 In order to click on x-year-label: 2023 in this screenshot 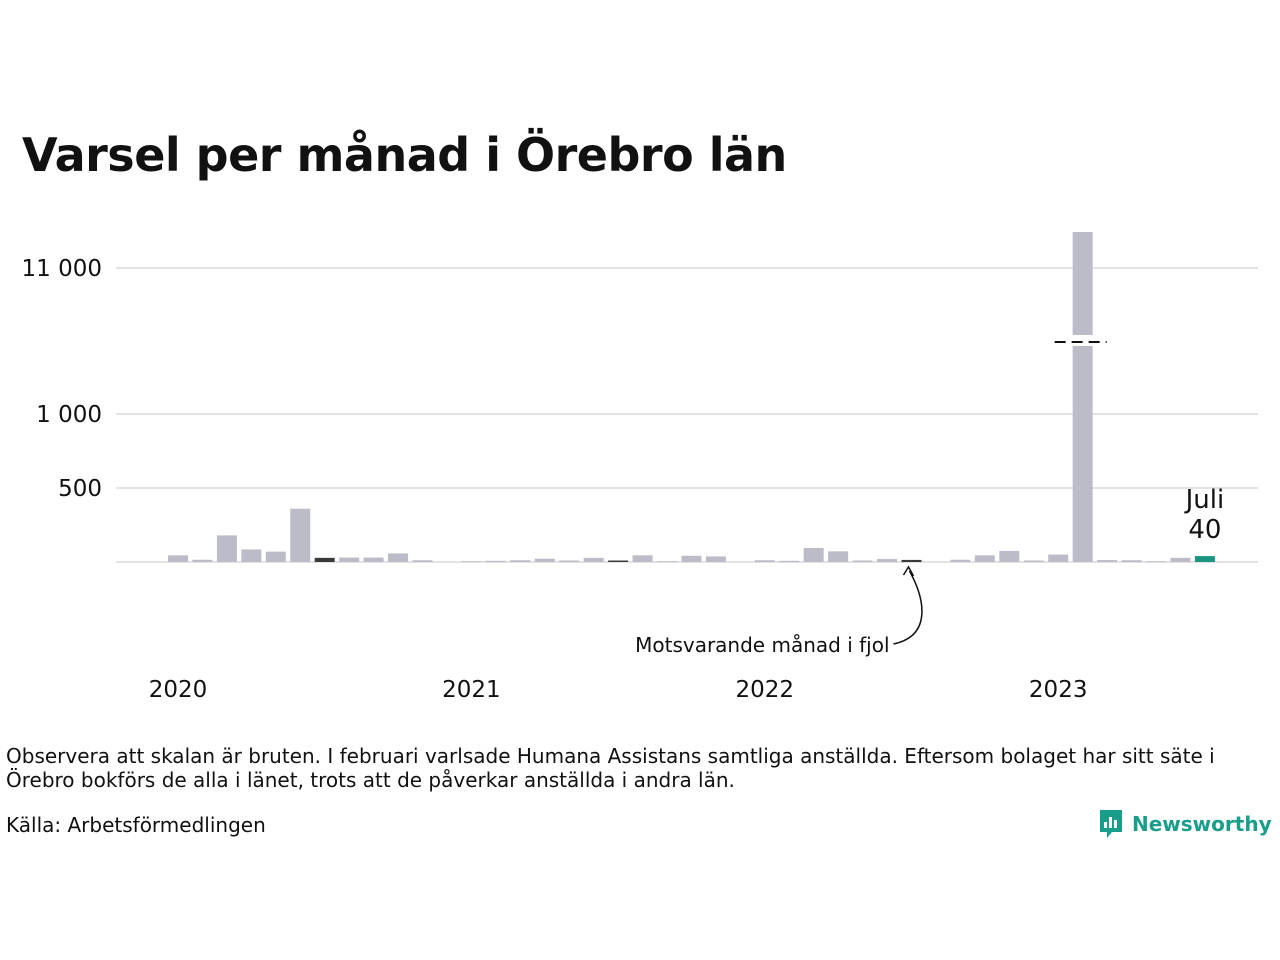, I will do `click(1058, 690)`.